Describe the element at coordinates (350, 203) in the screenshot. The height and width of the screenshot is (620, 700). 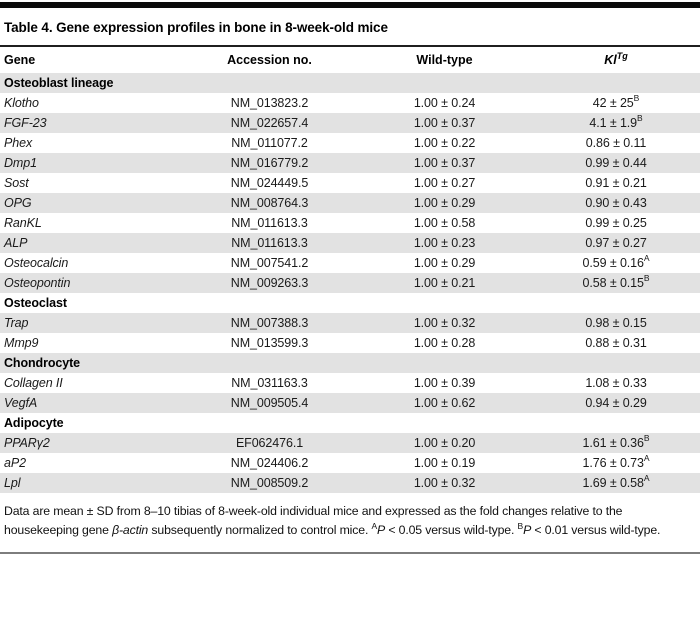
I see `table-row: OPG NM_008764.3 1.00 ± 0.29 0.90 ± 0.43` at that location.